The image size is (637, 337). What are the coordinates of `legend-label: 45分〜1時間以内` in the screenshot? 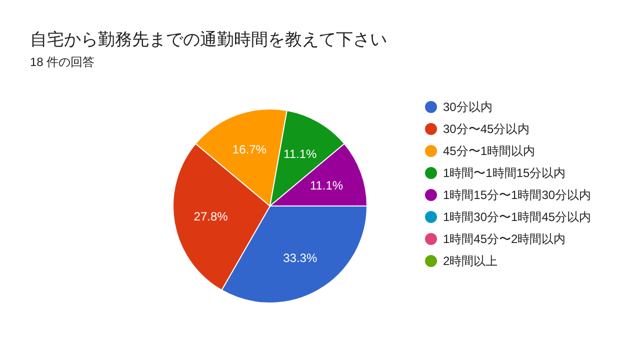 It's located at (489, 151).